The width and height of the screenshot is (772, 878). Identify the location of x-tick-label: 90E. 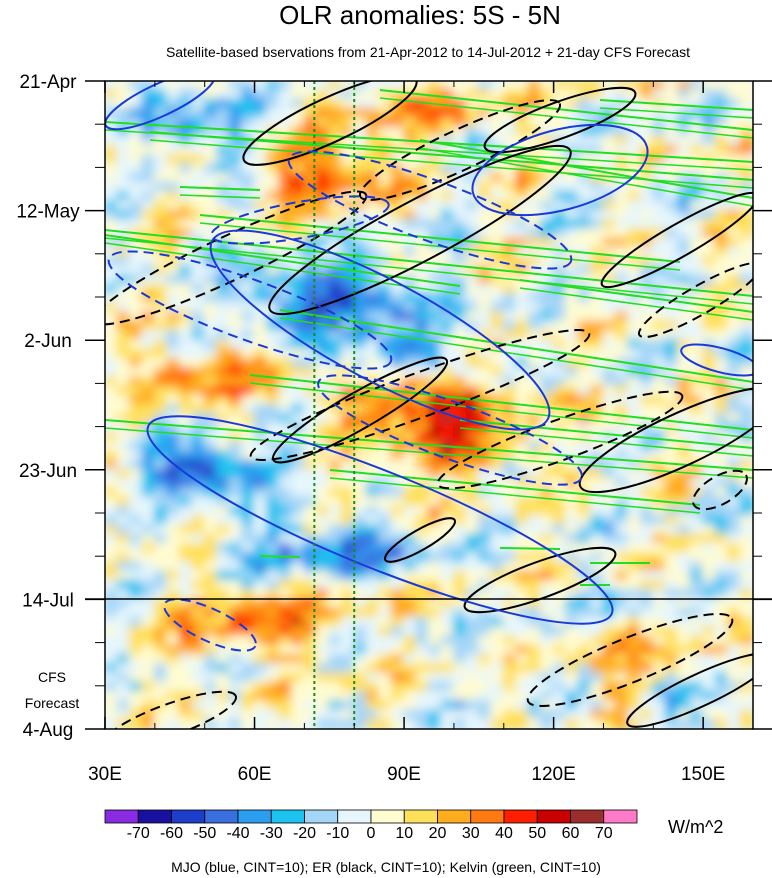
(404, 774).